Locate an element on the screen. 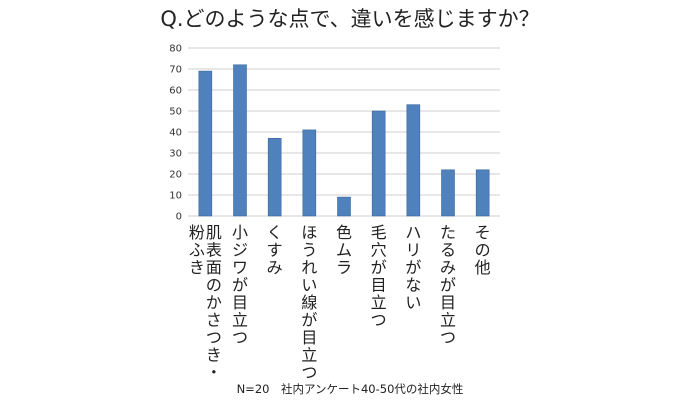  y-tick-label: 70 is located at coordinates (175, 70).